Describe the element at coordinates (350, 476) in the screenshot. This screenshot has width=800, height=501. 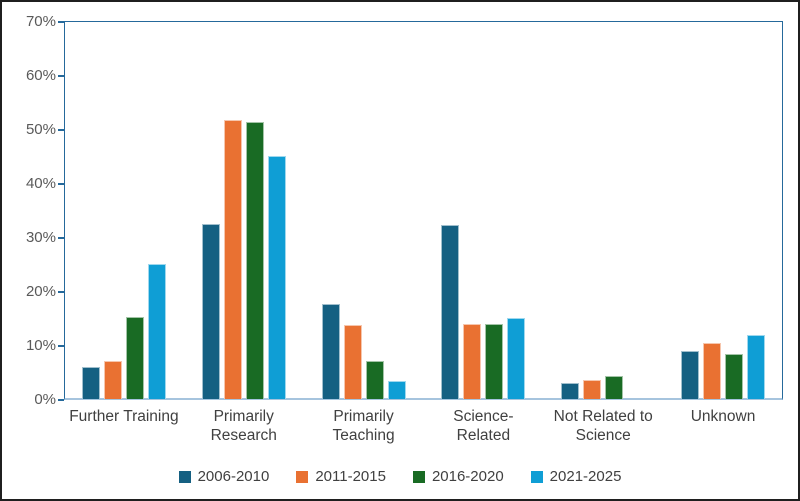
I see `legend-label: 2011-2015` at that location.